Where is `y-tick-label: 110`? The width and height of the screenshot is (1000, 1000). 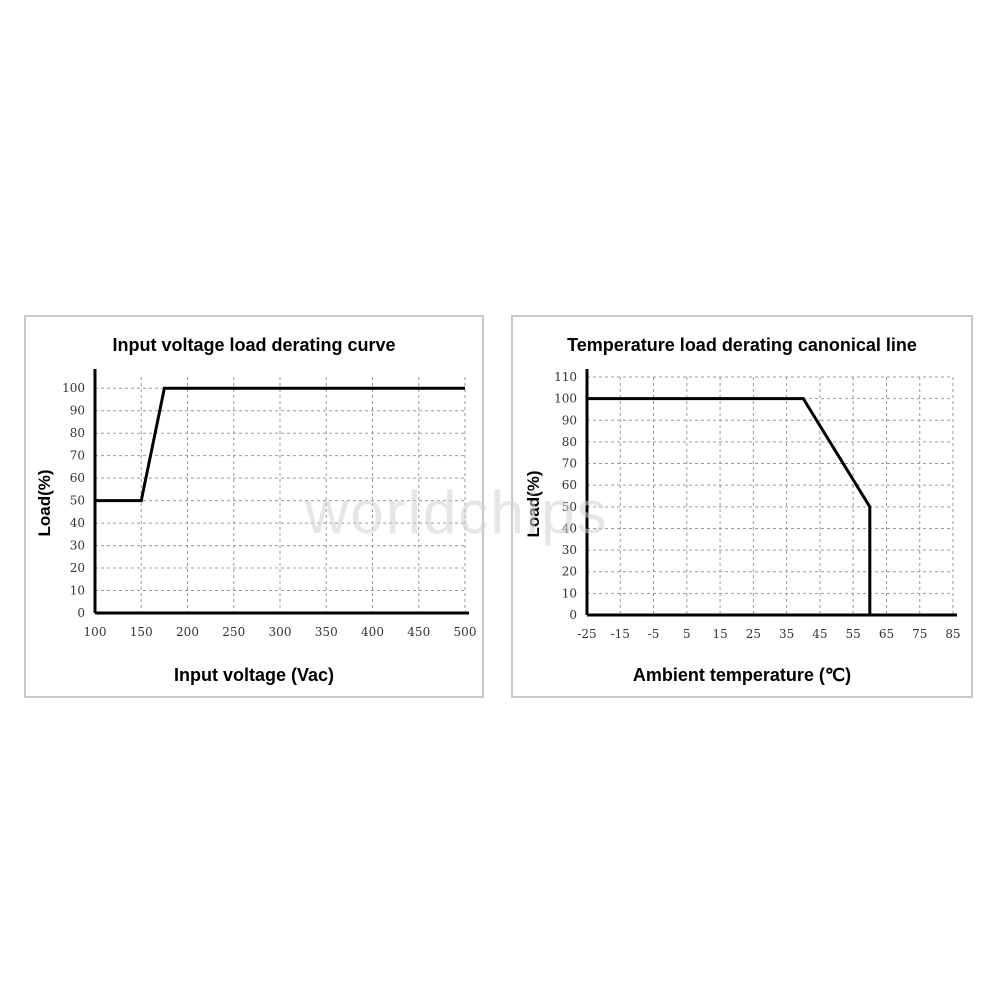 y-tick-label: 110 is located at coordinates (565, 377).